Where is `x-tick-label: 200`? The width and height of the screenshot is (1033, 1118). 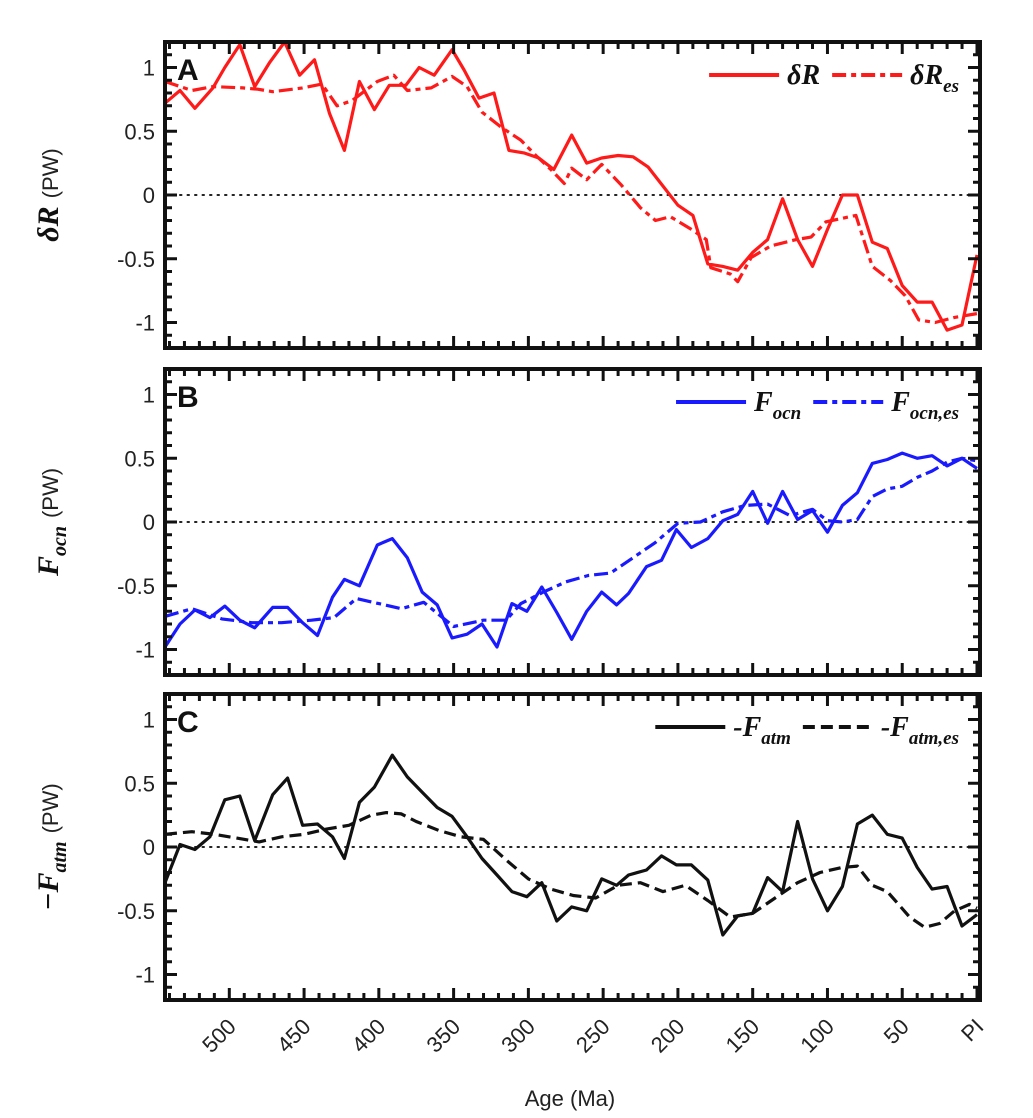 x-tick-label: 200 is located at coordinates (668, 1036).